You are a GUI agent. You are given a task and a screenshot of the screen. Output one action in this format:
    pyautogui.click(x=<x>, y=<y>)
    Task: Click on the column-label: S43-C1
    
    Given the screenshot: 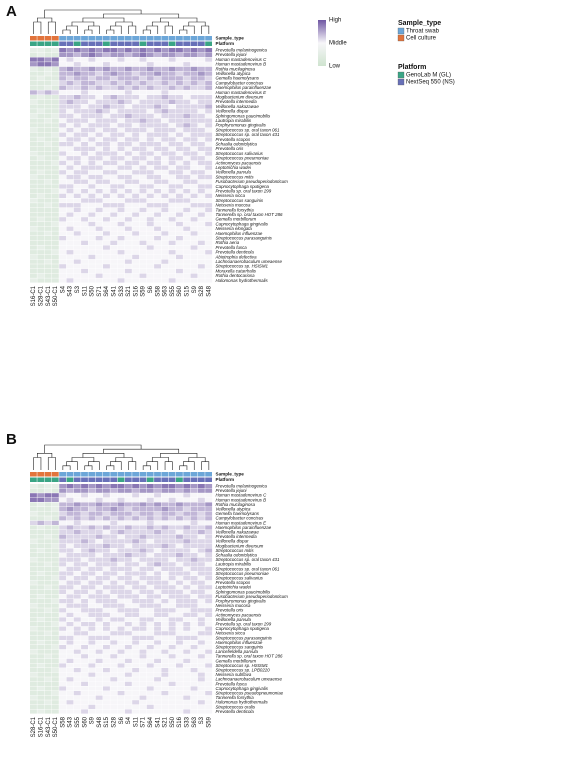 What is the action you would take?
    pyautogui.click(x=49, y=726)
    